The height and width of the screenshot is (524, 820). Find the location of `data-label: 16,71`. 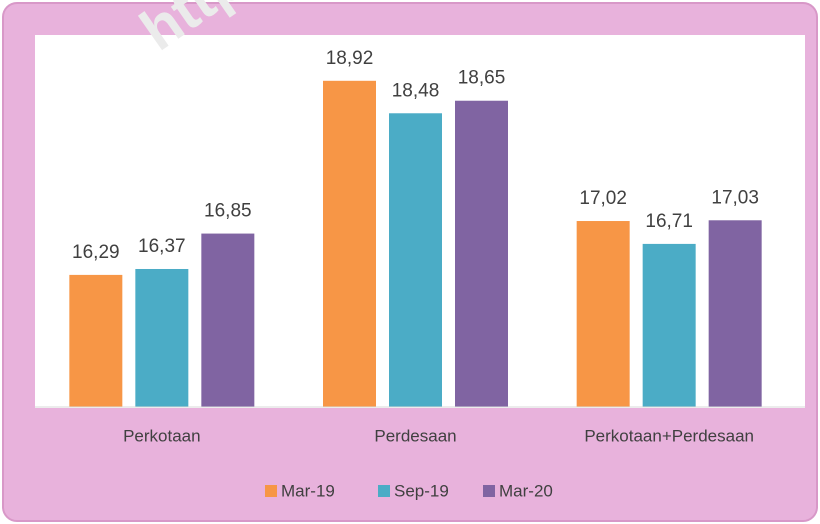

data-label: 16,71 is located at coordinates (669, 221).